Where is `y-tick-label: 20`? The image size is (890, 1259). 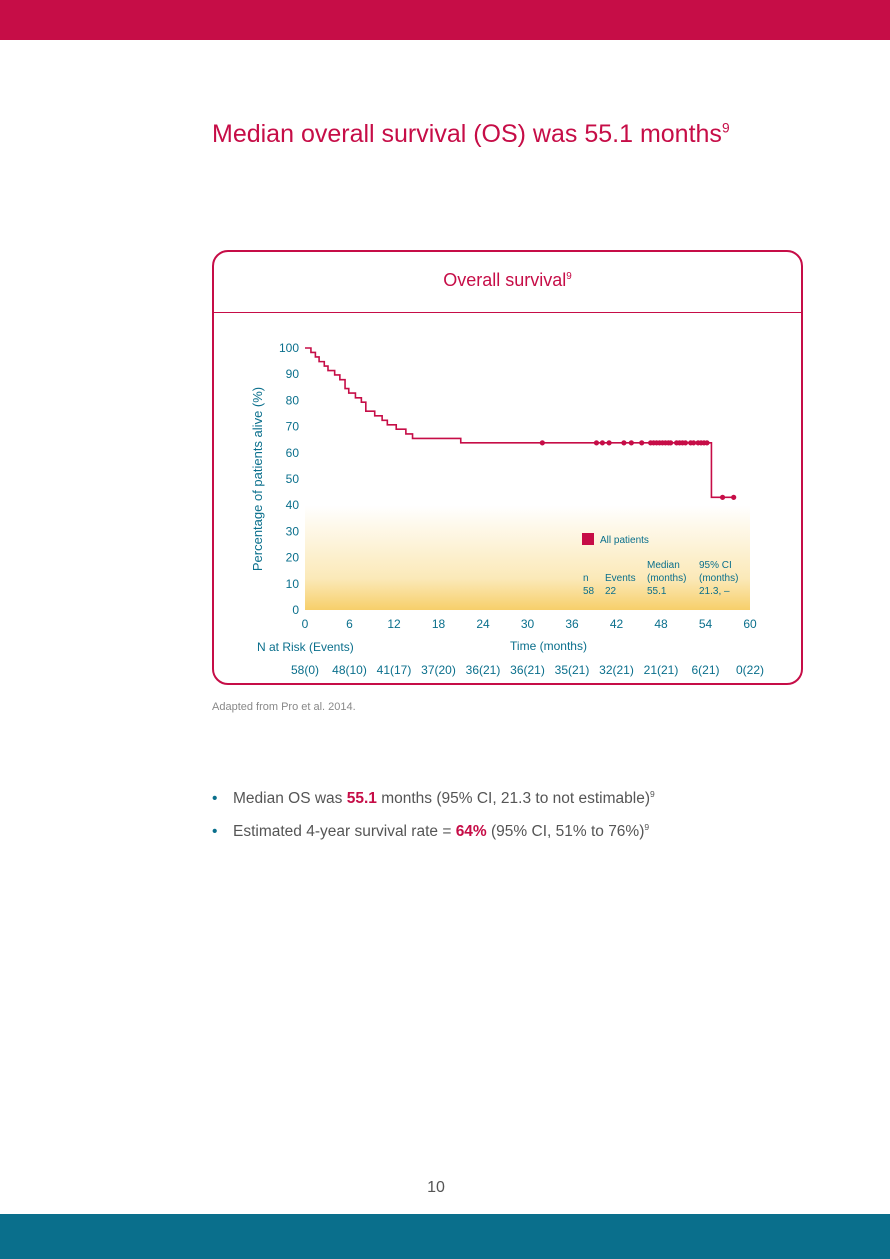 y-tick-label: 20 is located at coordinates (293, 558).